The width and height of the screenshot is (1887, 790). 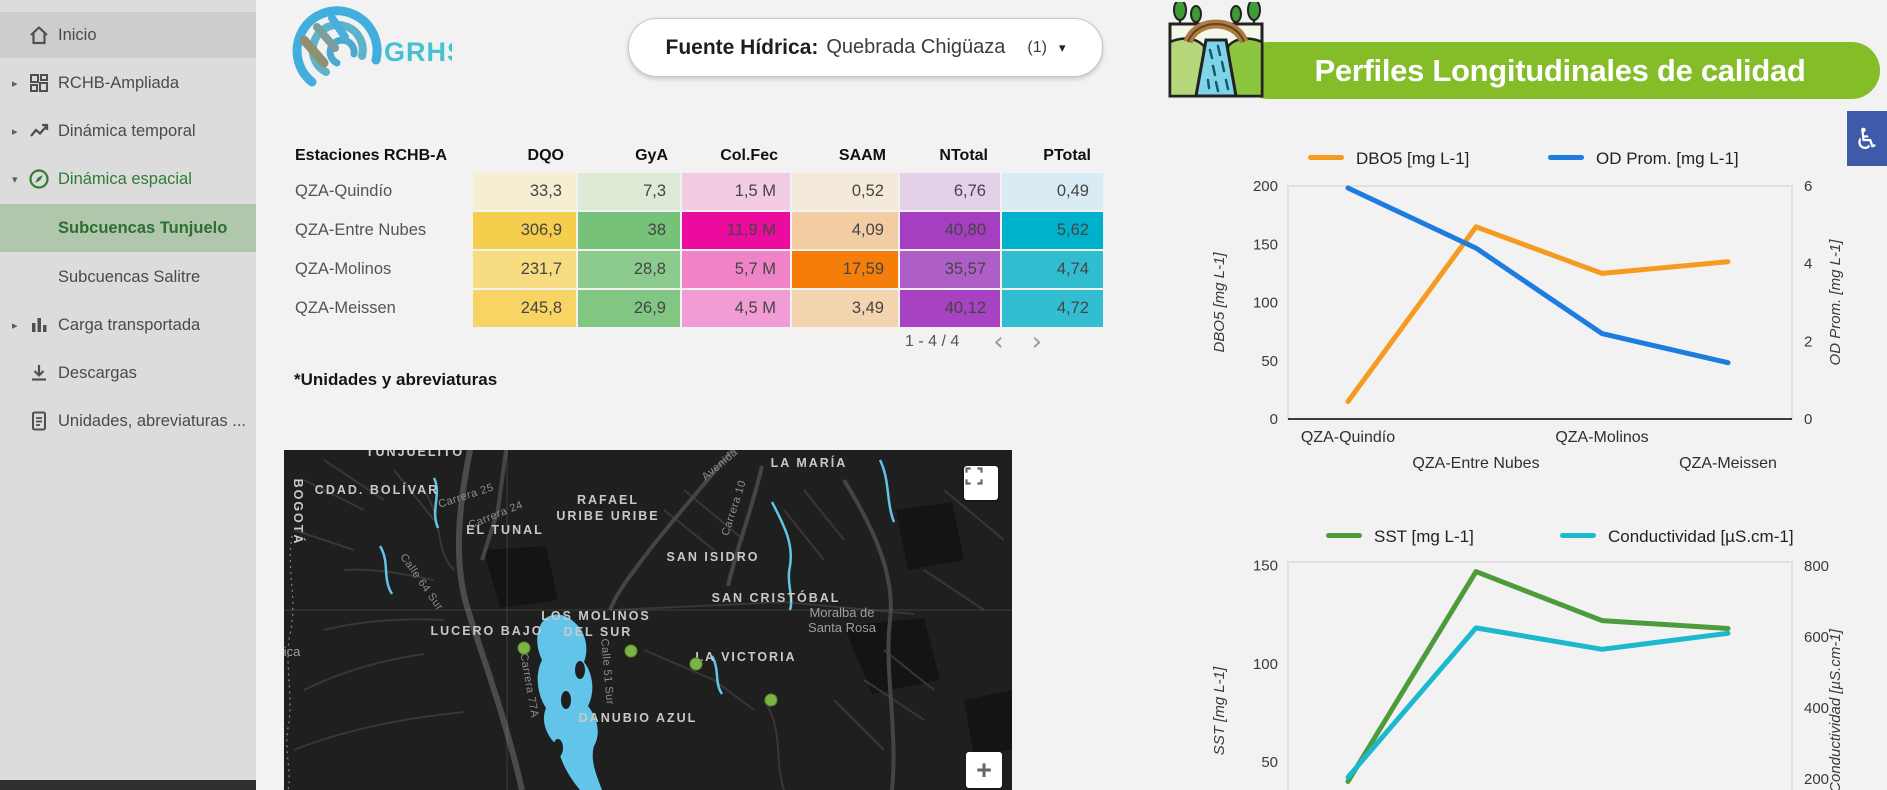 What do you see at coordinates (128, 83) in the screenshot?
I see `sidebar-item-rchb-ampliada: ▸ RCHB-Ampliada` at bounding box center [128, 83].